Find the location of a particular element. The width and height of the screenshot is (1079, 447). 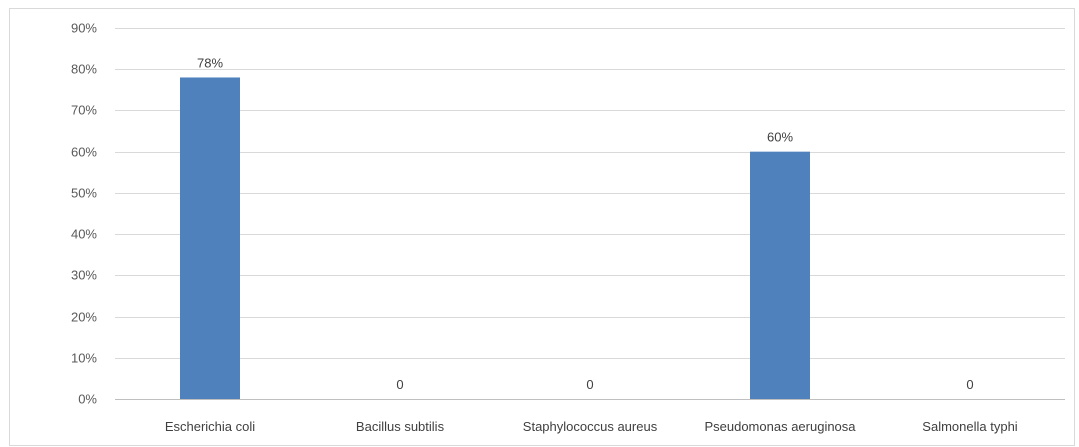

y-tick-label: 0% is located at coordinates (87, 399).